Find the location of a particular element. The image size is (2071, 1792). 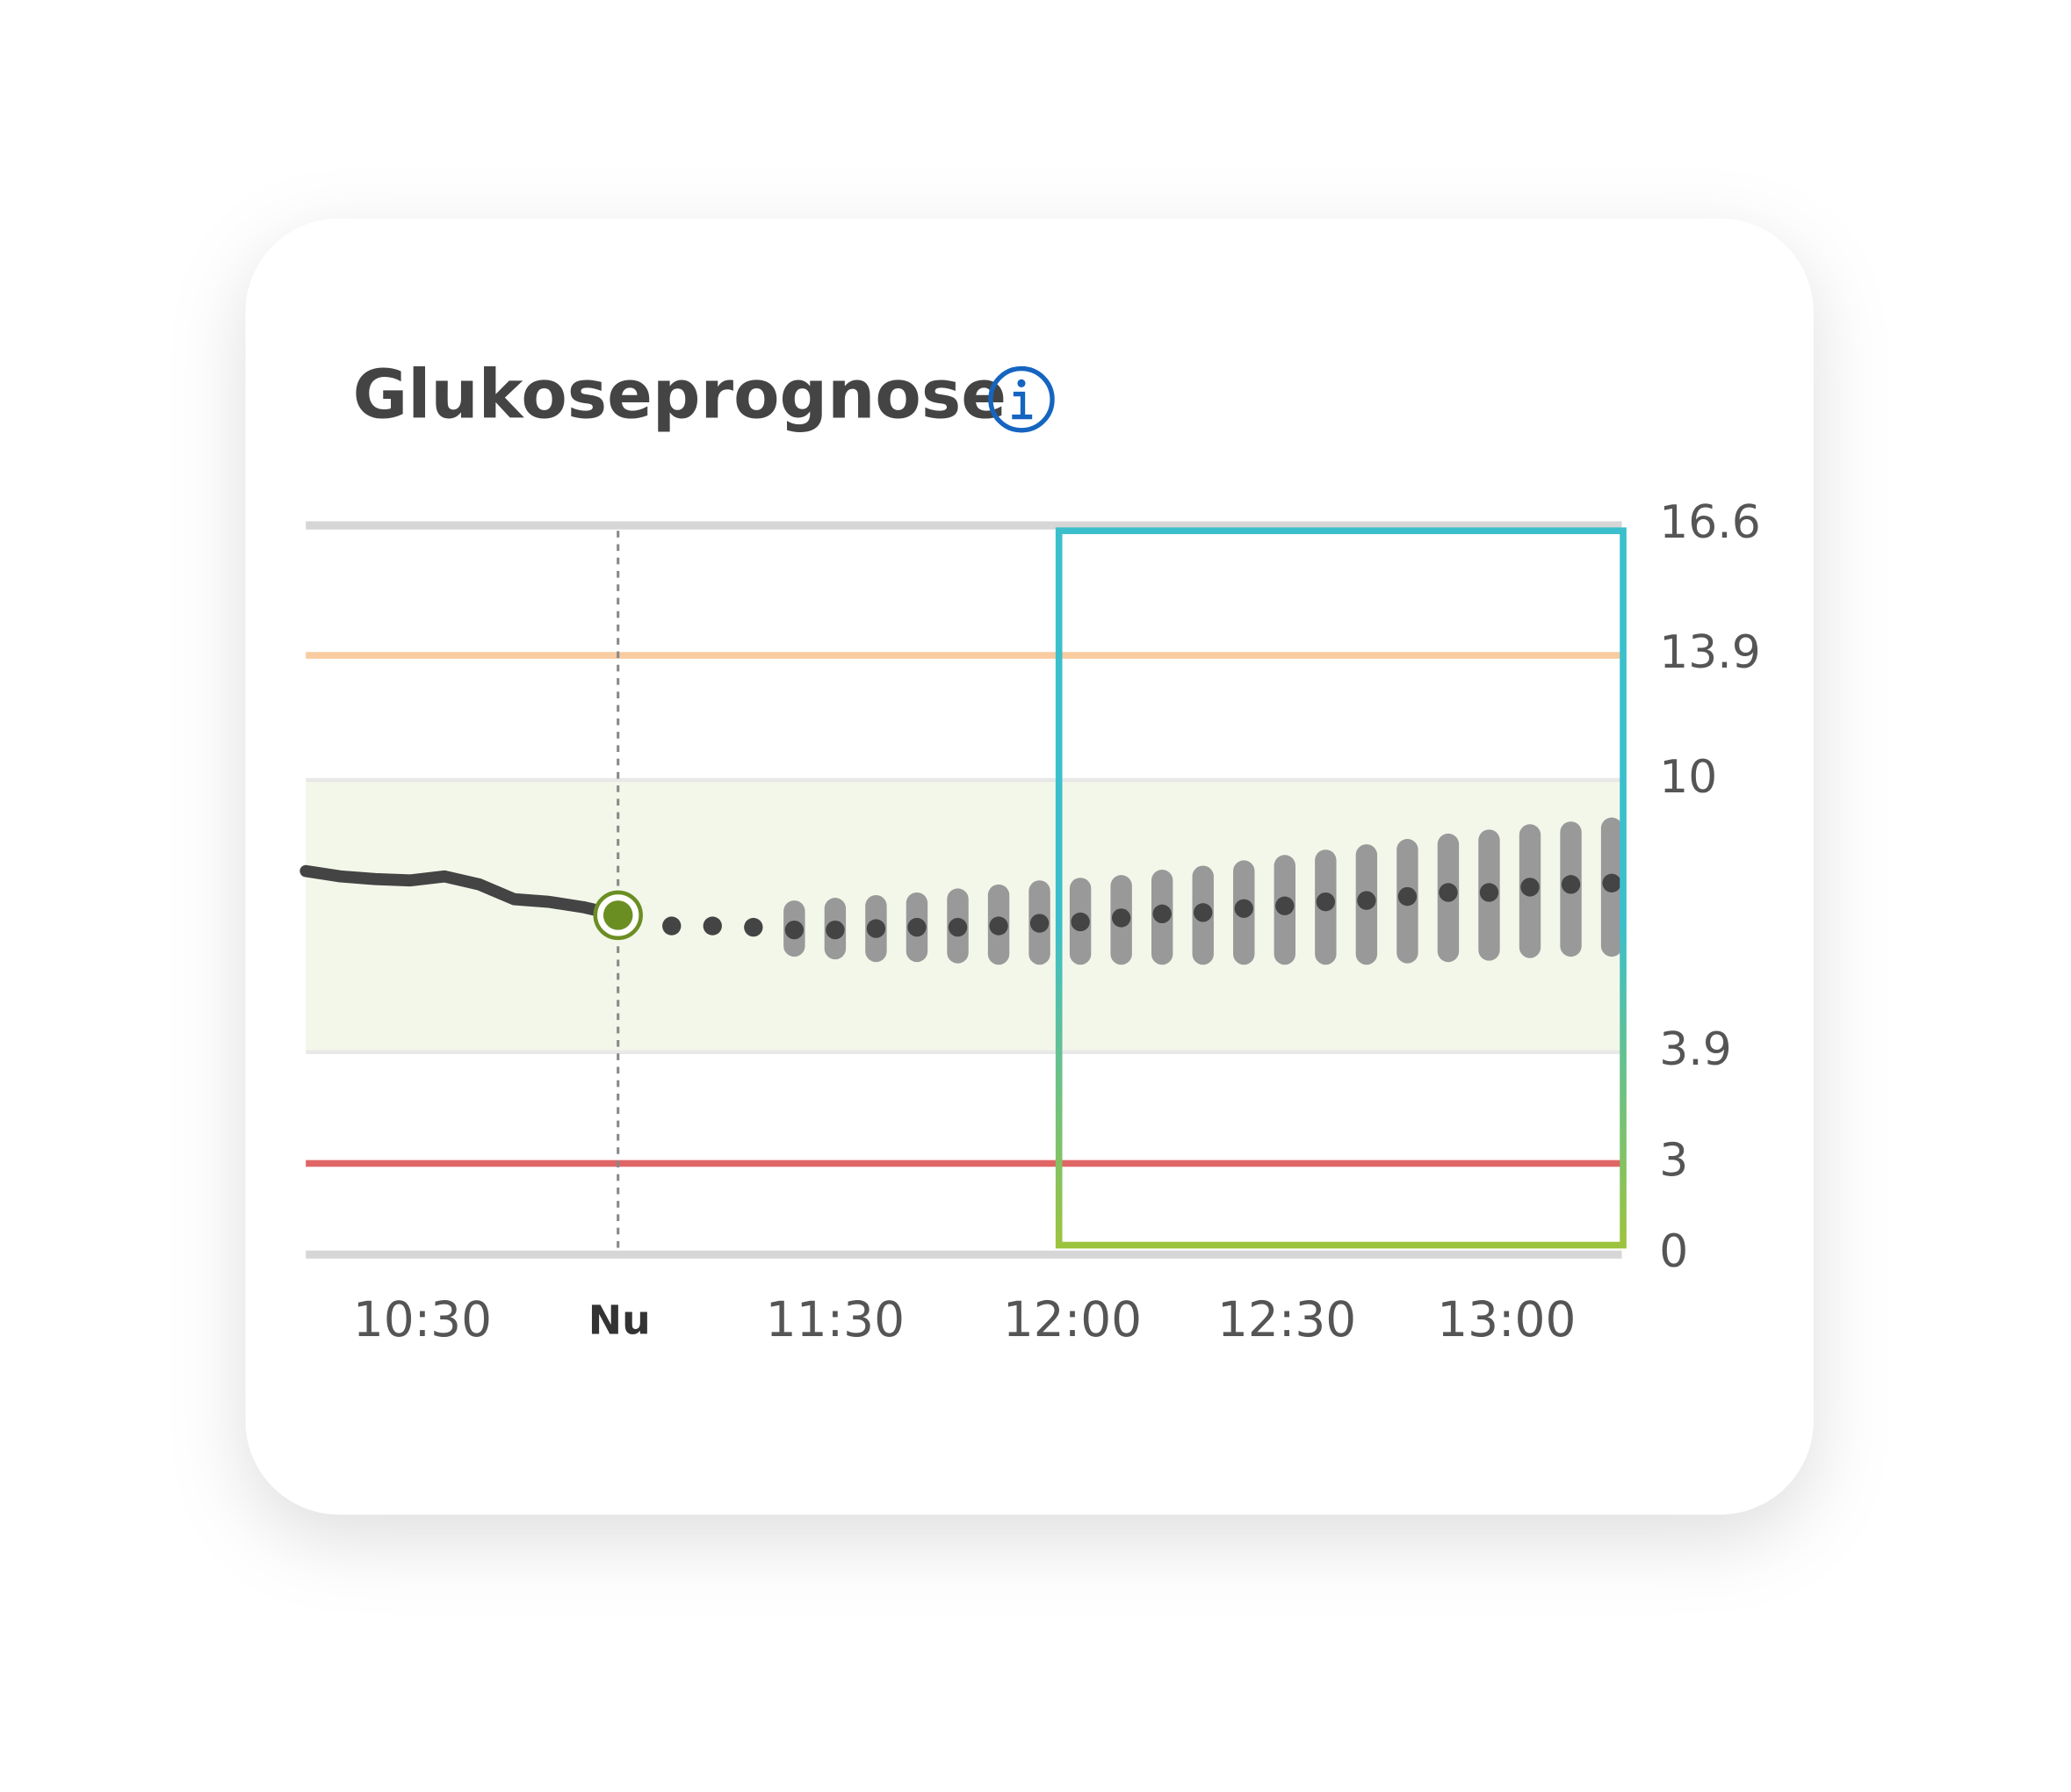

x-tick-label: 11:30 is located at coordinates (835, 1319).